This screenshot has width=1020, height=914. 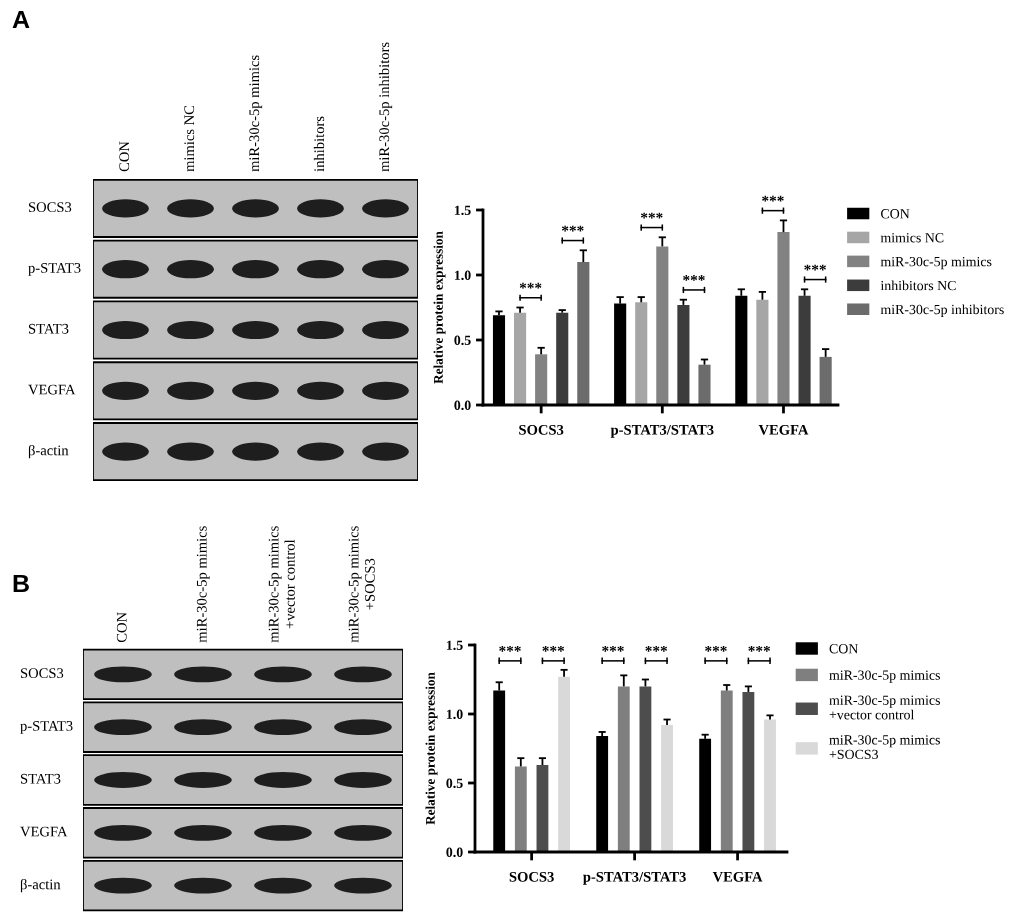 I want to click on category-label: miR-30c-5p mimics +SOCS3, so click(x=361, y=584).